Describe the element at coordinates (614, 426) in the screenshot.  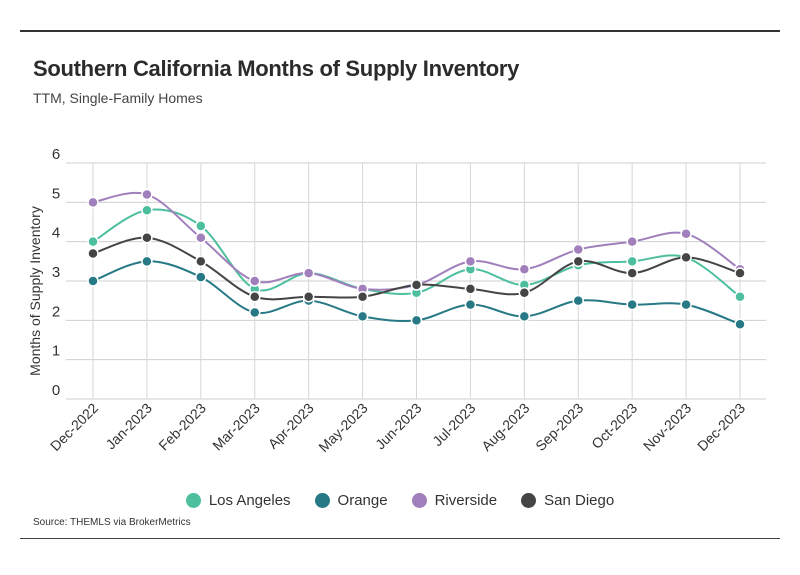
I see `x-tick-label: Oct-2023` at that location.